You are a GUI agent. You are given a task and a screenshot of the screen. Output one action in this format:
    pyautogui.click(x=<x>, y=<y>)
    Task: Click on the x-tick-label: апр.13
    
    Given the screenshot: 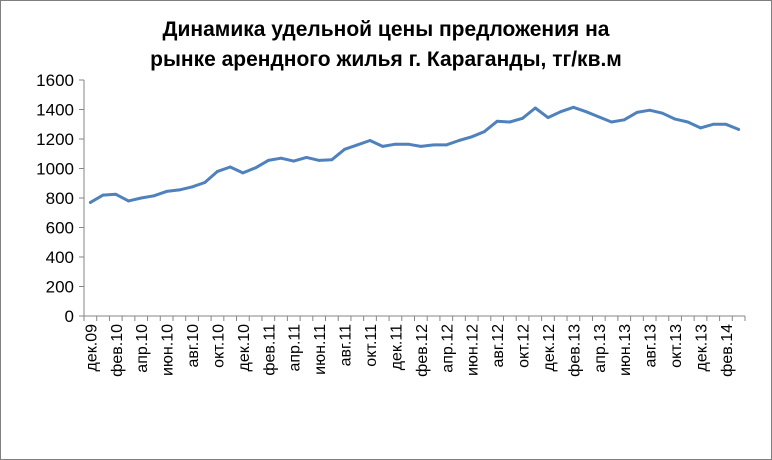 What is the action you would take?
    pyautogui.click(x=600, y=348)
    